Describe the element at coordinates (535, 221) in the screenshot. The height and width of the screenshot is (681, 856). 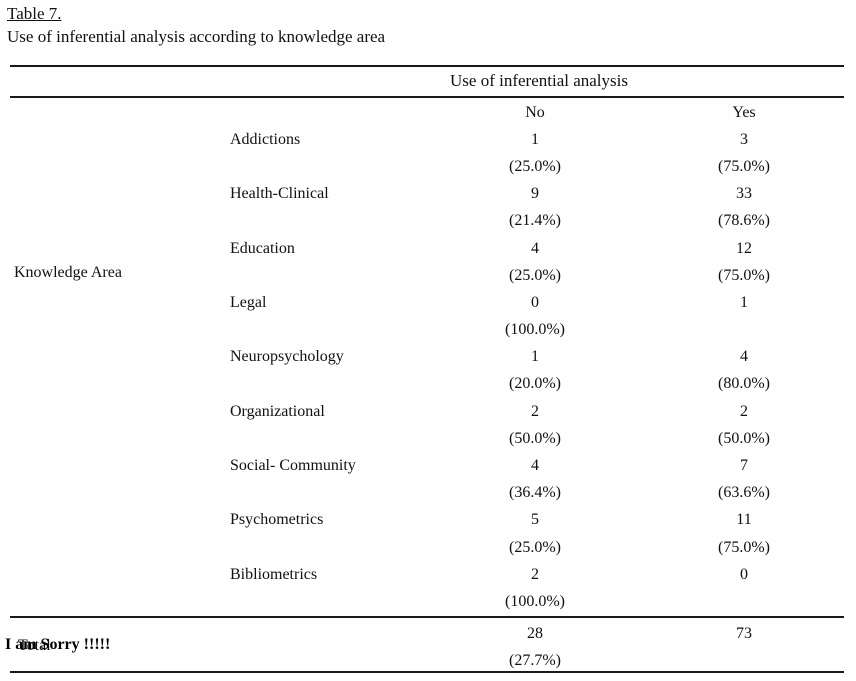
I see `no-pct-cell: (21.4%)` at that location.